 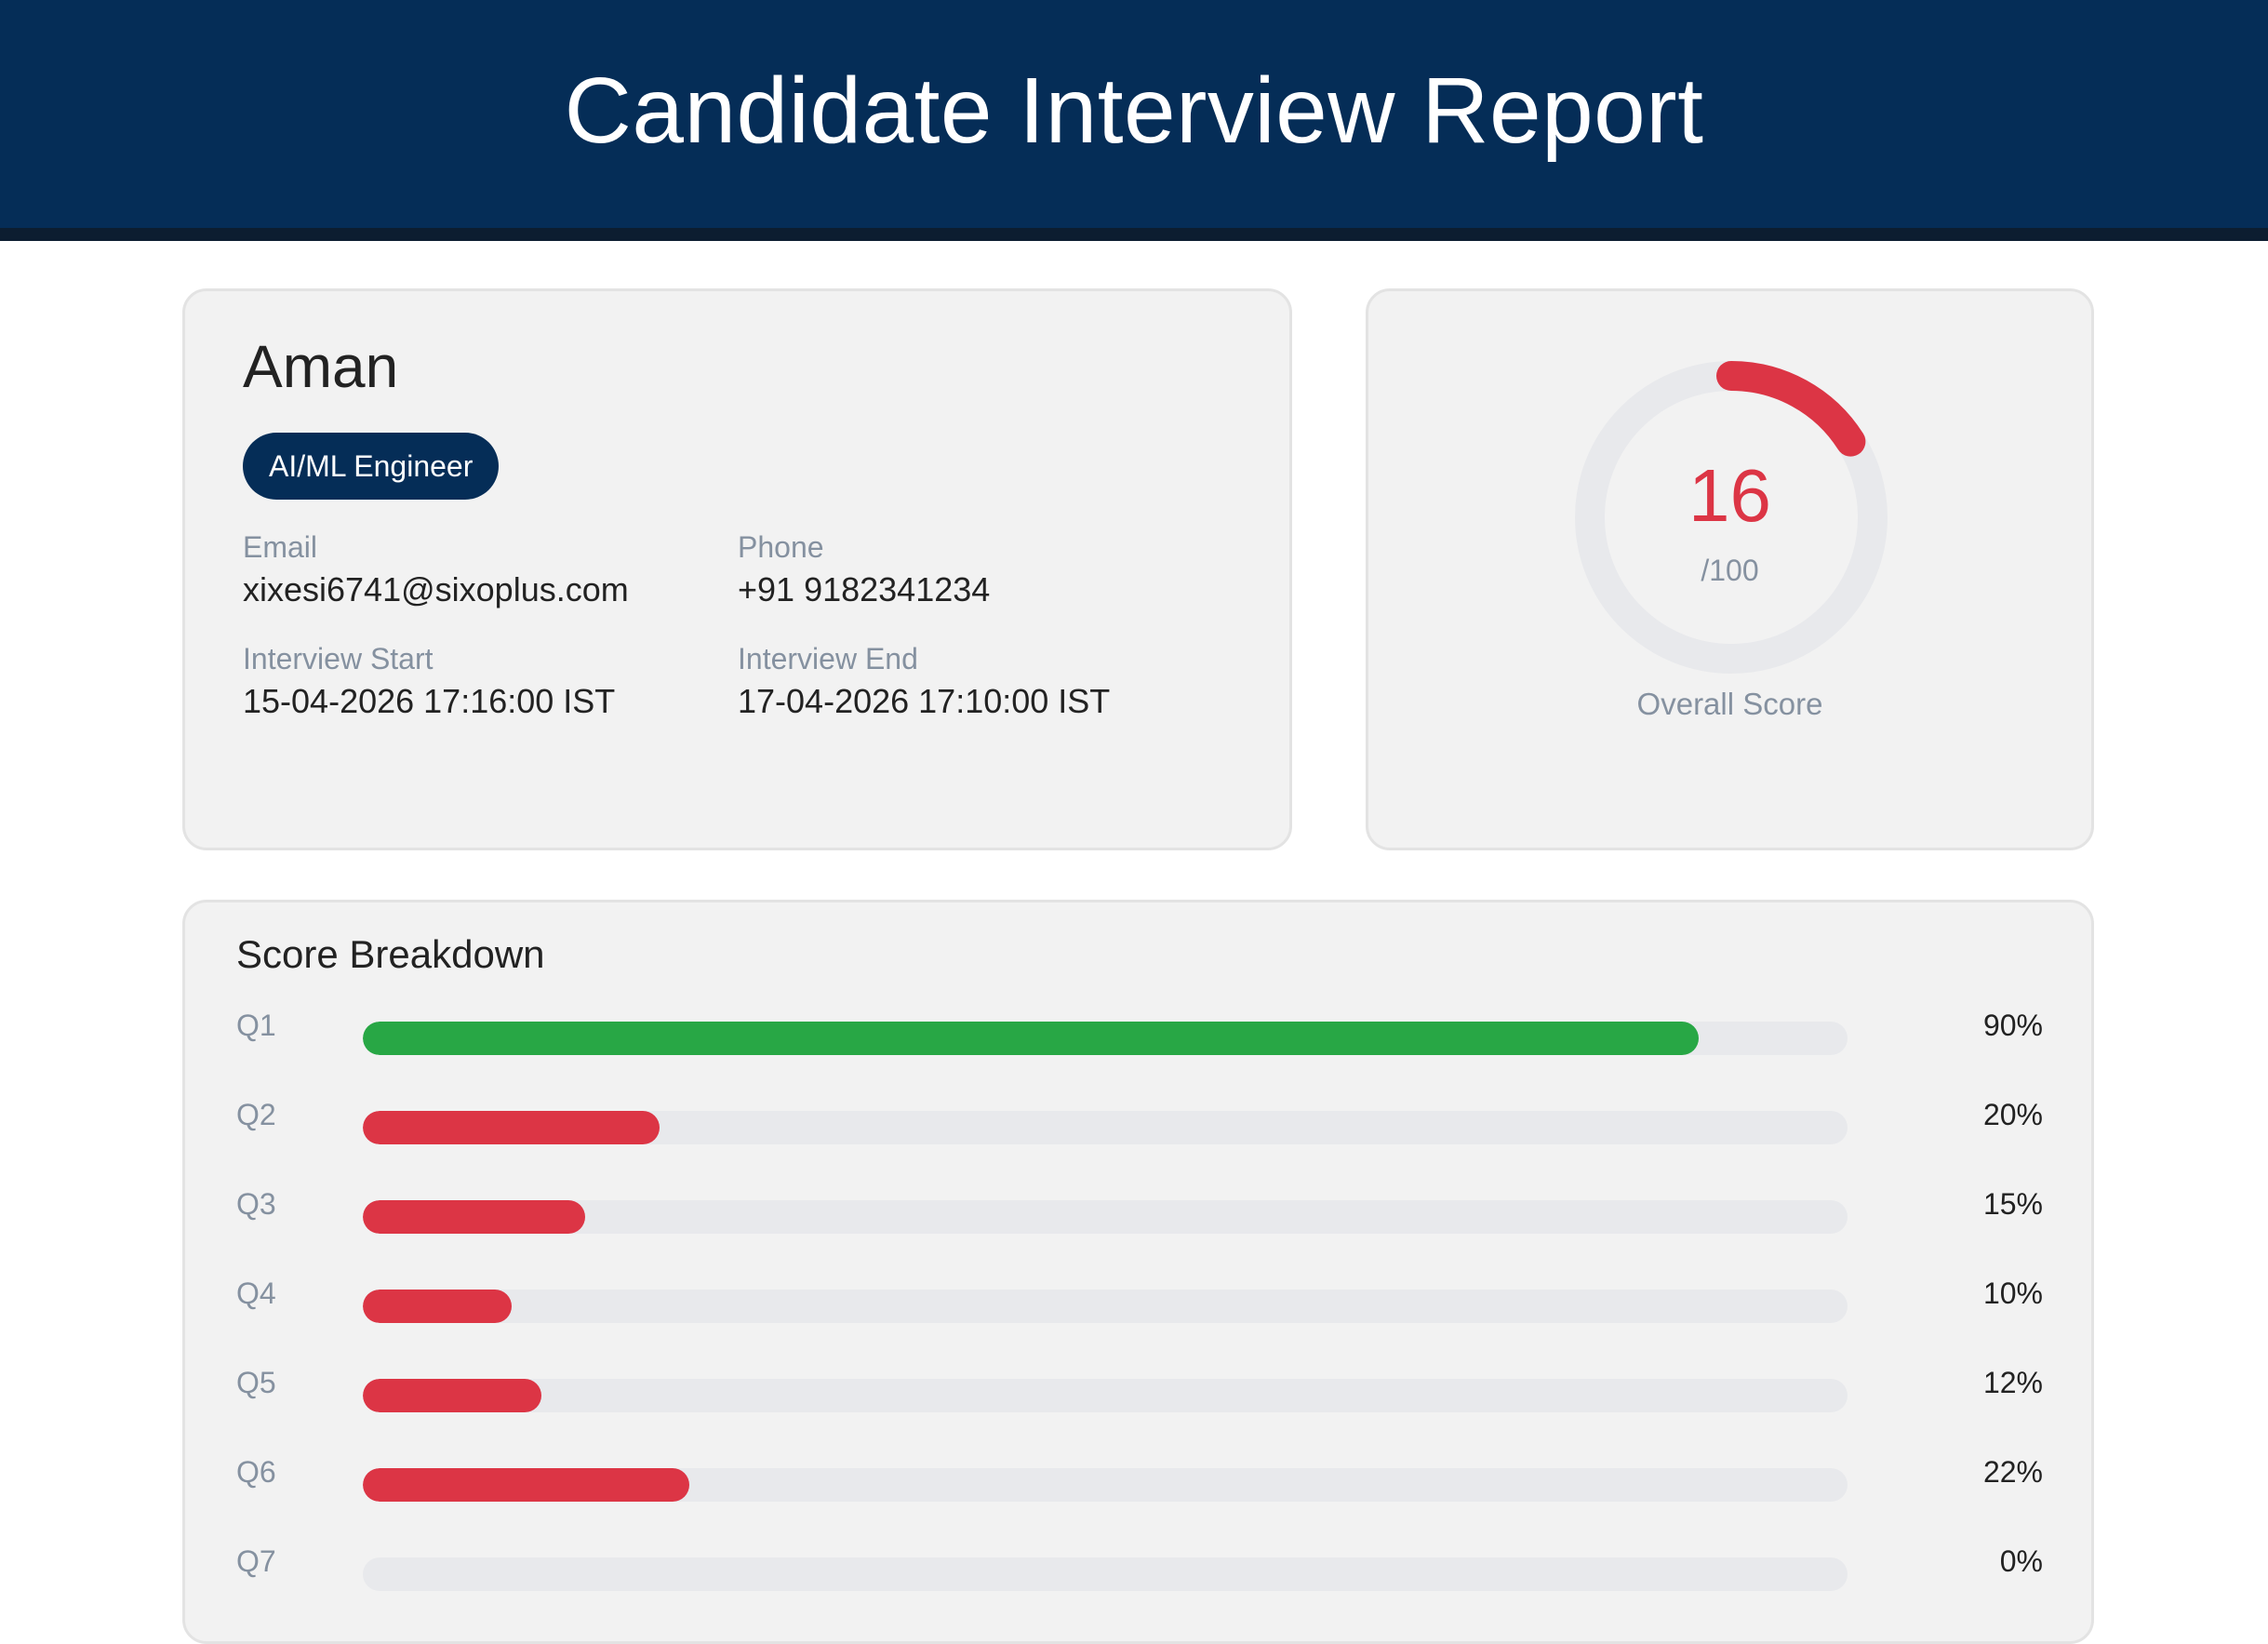 I want to click on score-label: Overall Score, so click(x=1729, y=704).